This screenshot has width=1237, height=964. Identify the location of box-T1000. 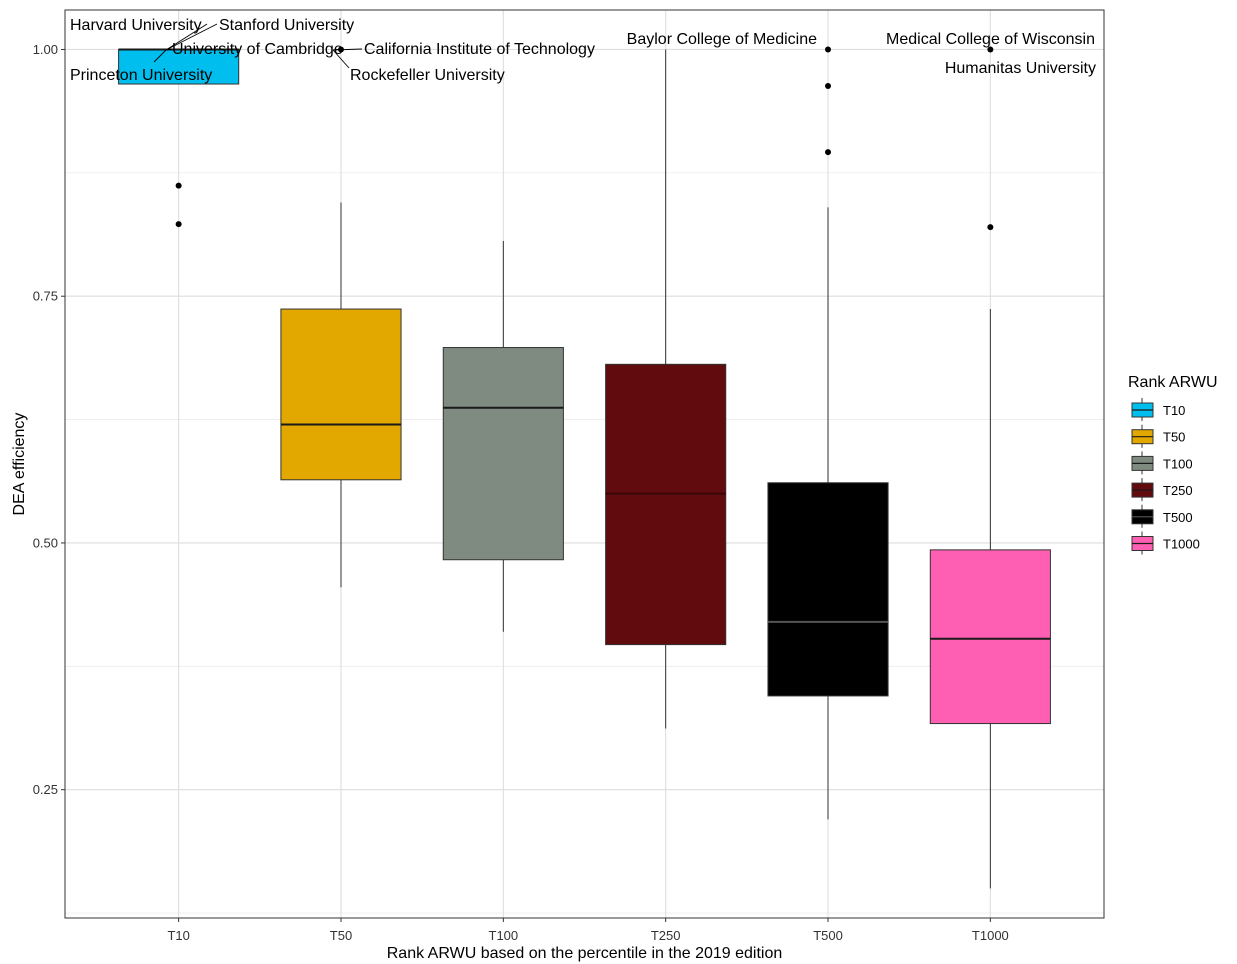
(990, 467).